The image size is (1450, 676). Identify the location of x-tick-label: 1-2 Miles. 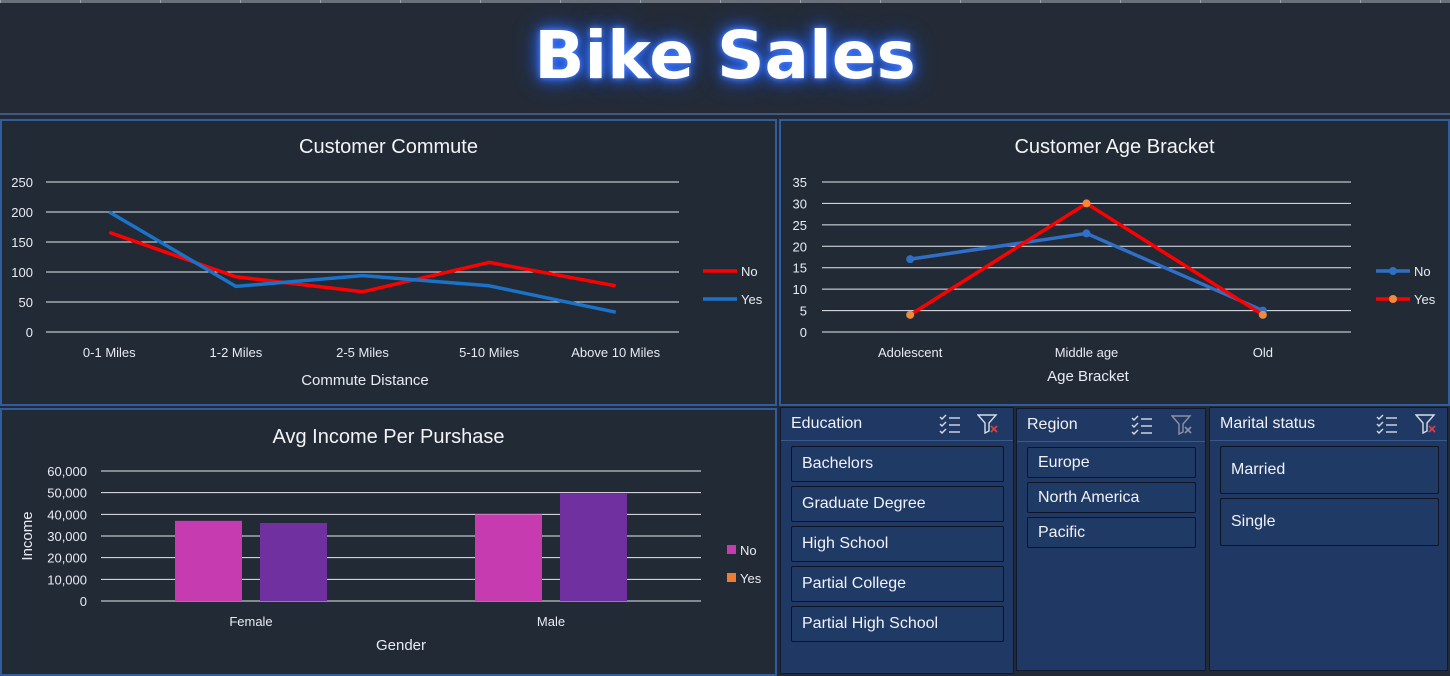
(236, 352).